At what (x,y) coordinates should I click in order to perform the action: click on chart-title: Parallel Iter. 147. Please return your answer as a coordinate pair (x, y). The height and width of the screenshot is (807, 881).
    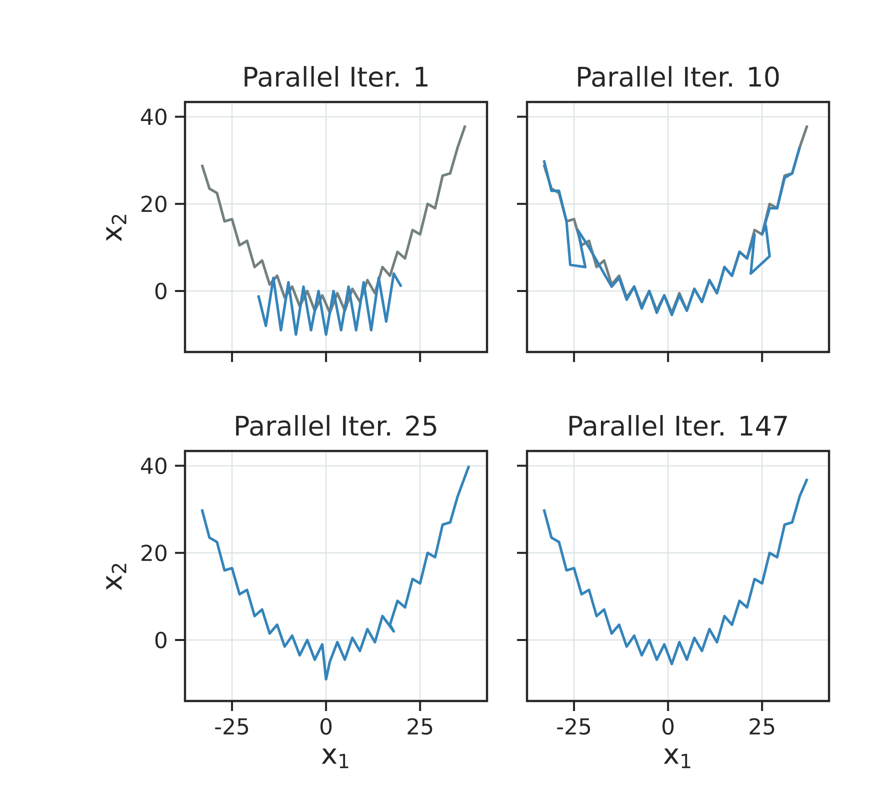
    Looking at the image, I should click on (678, 425).